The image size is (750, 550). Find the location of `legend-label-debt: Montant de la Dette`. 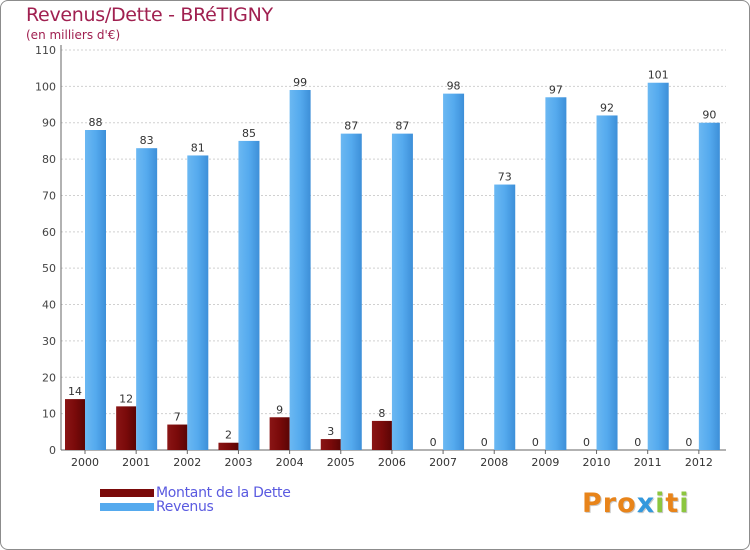

legend-label-debt: Montant de la Dette is located at coordinates (223, 493).